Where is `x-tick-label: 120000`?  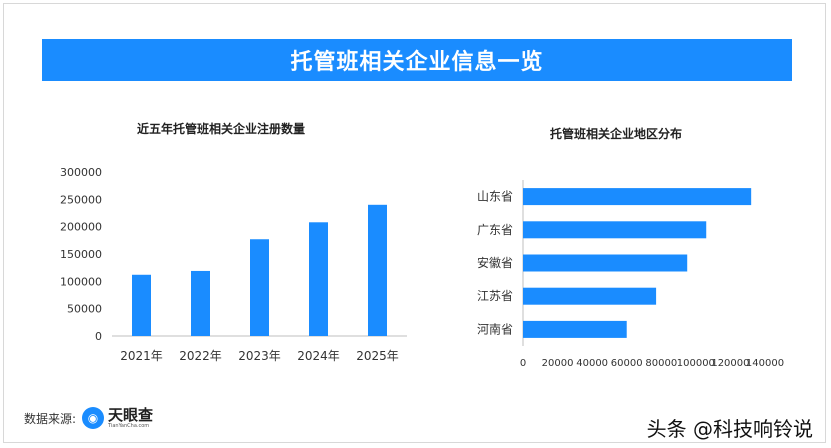
x-tick-label: 120000 is located at coordinates (730, 363).